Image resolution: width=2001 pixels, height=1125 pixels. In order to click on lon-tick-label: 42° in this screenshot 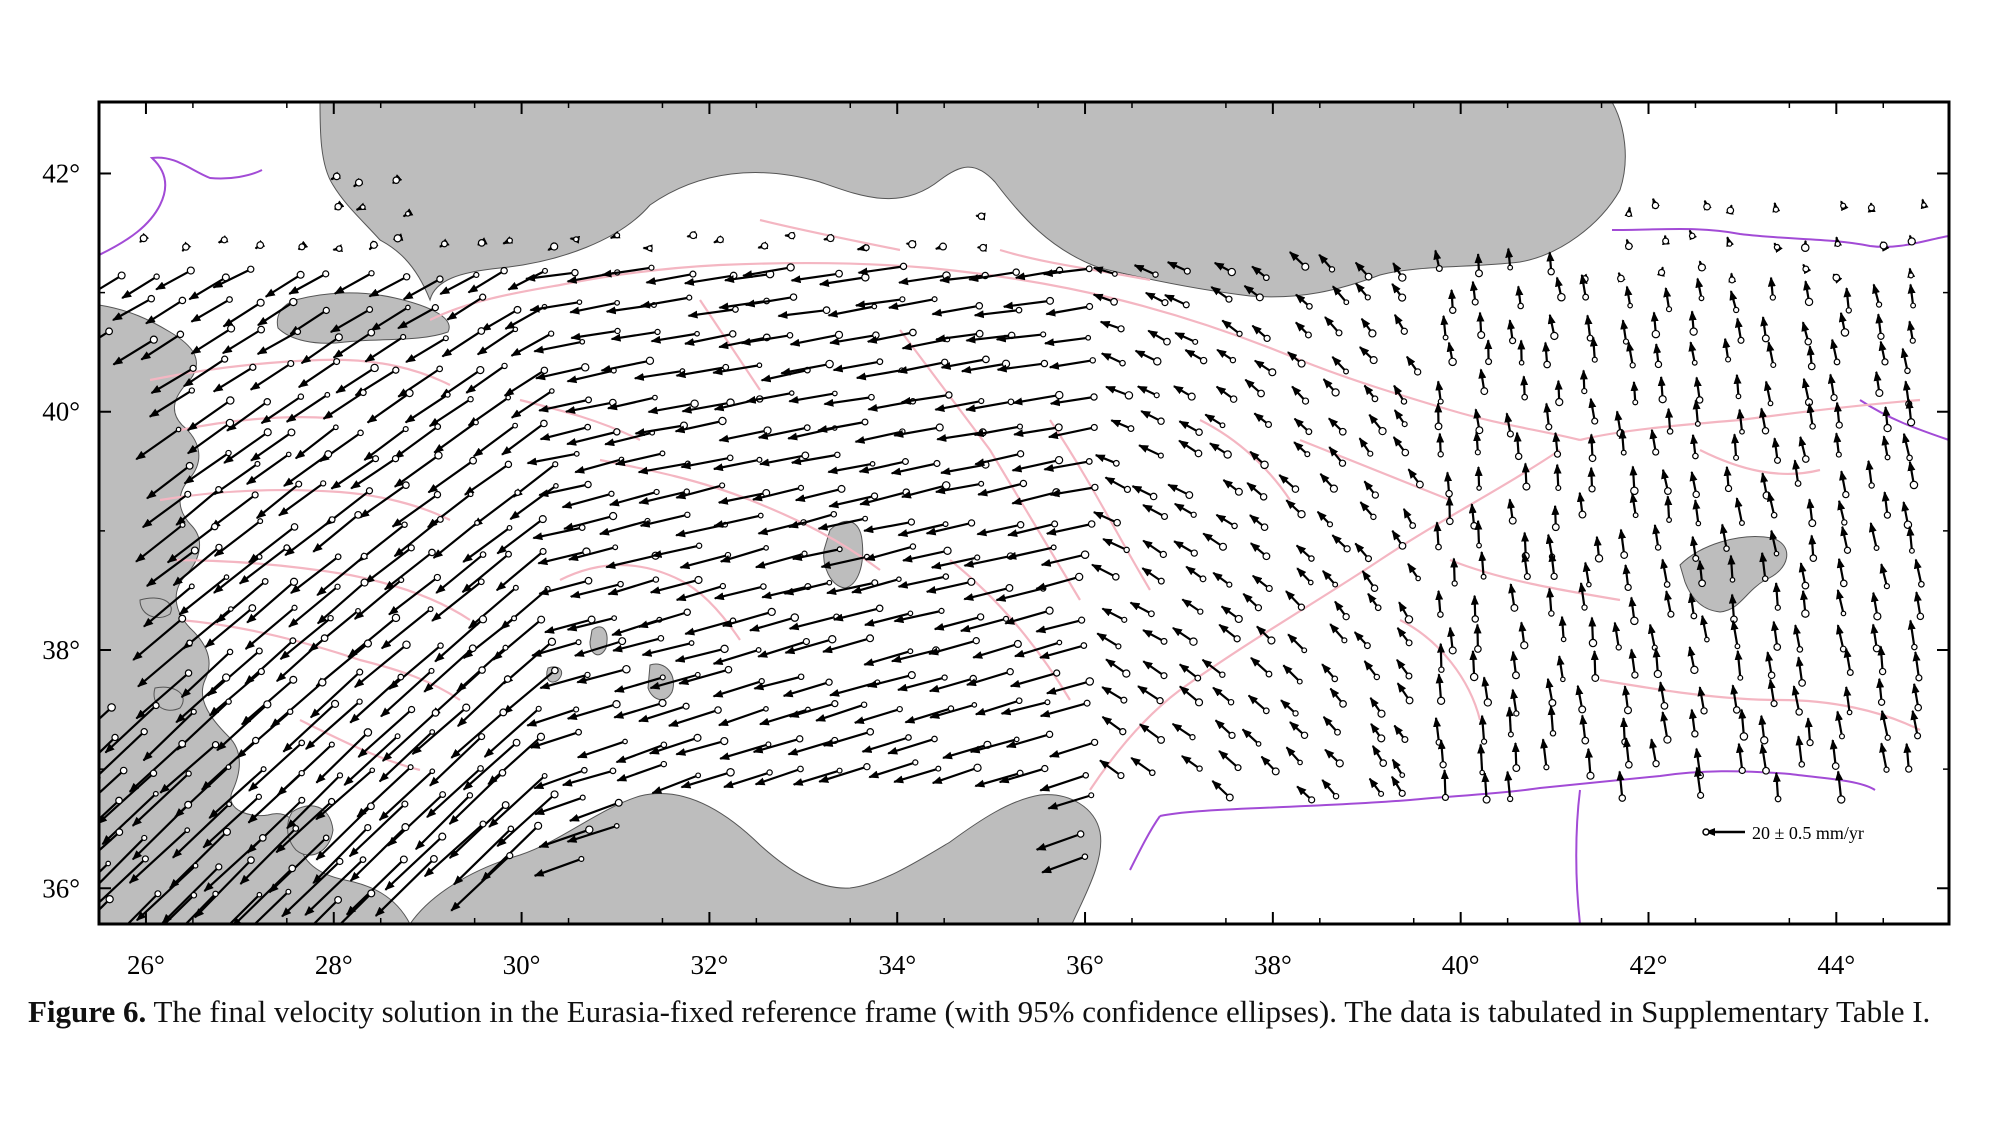, I will do `click(1649, 965)`.